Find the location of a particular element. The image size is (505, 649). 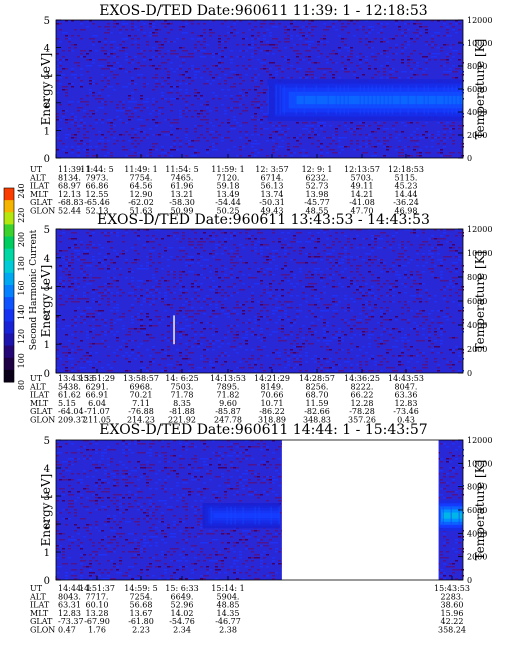

ephemeris-cell: 14:36:25 is located at coordinates (362, 378).